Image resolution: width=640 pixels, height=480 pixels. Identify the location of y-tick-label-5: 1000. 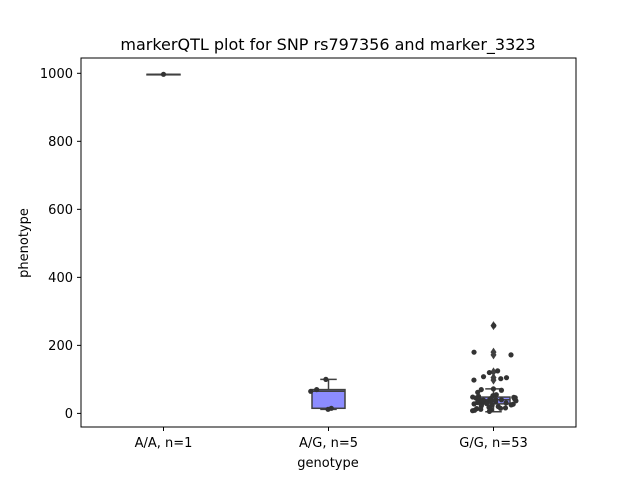
(56, 74).